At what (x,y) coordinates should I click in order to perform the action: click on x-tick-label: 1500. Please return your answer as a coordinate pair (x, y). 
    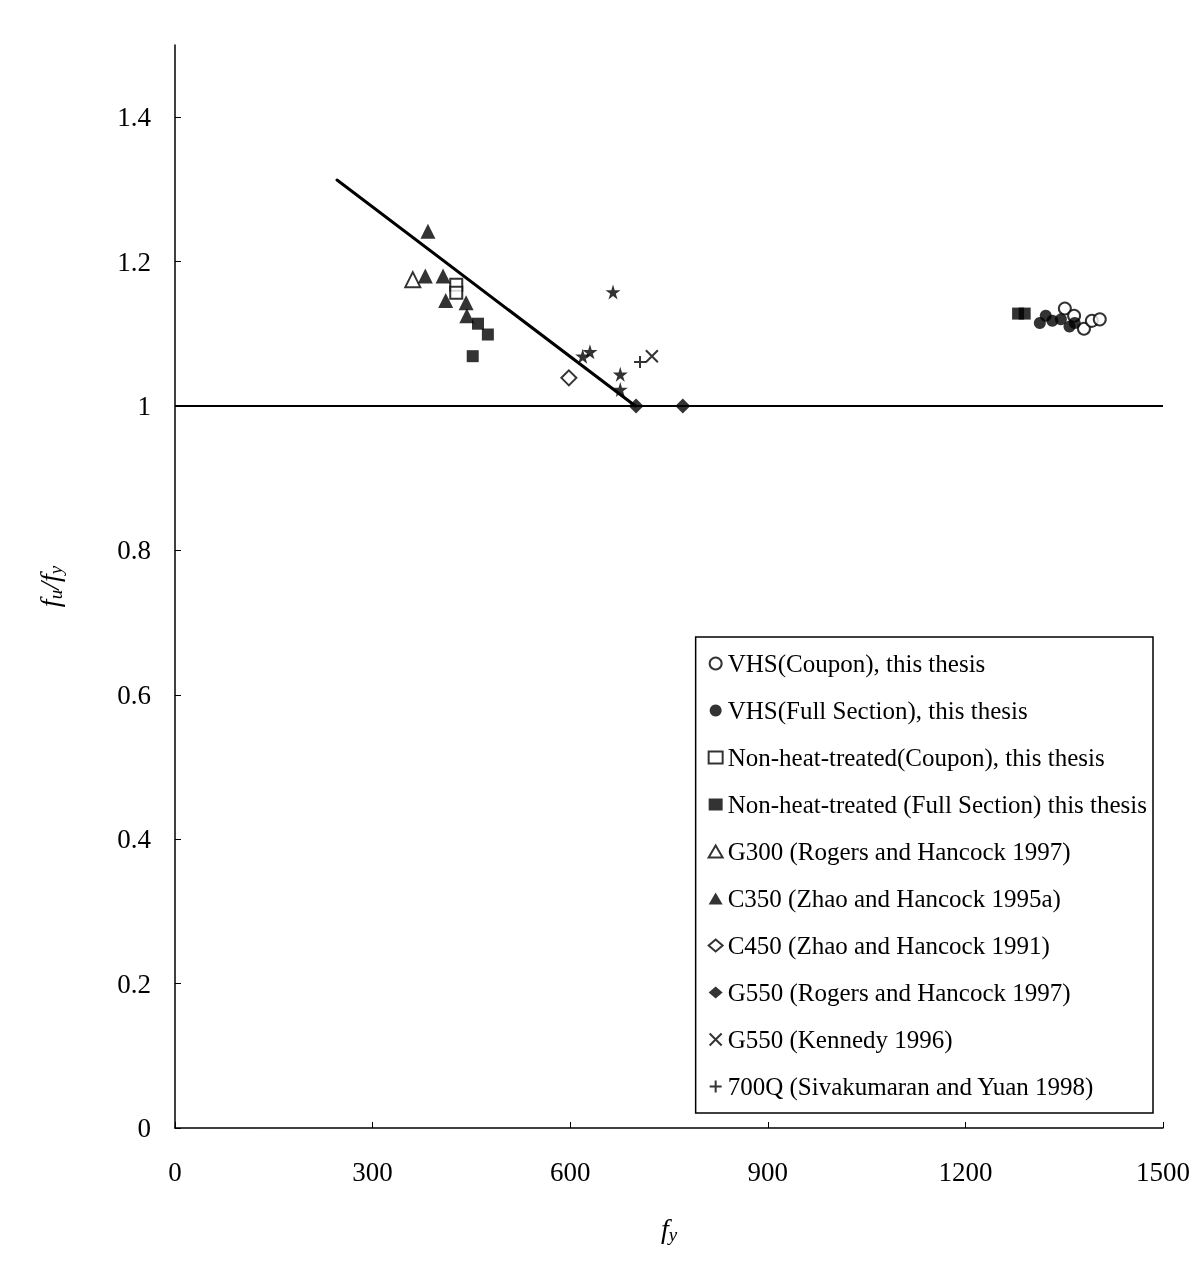
    Looking at the image, I should click on (1163, 1171).